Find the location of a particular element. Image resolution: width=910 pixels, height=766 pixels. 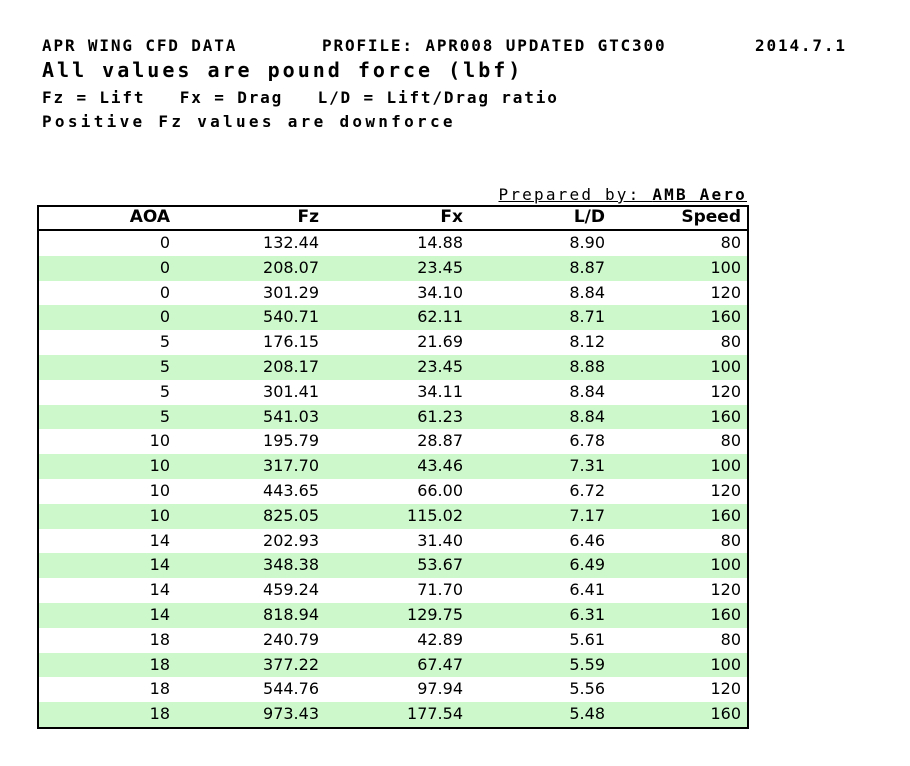

units-note: All values are pound force (lbf) is located at coordinates (283, 70).